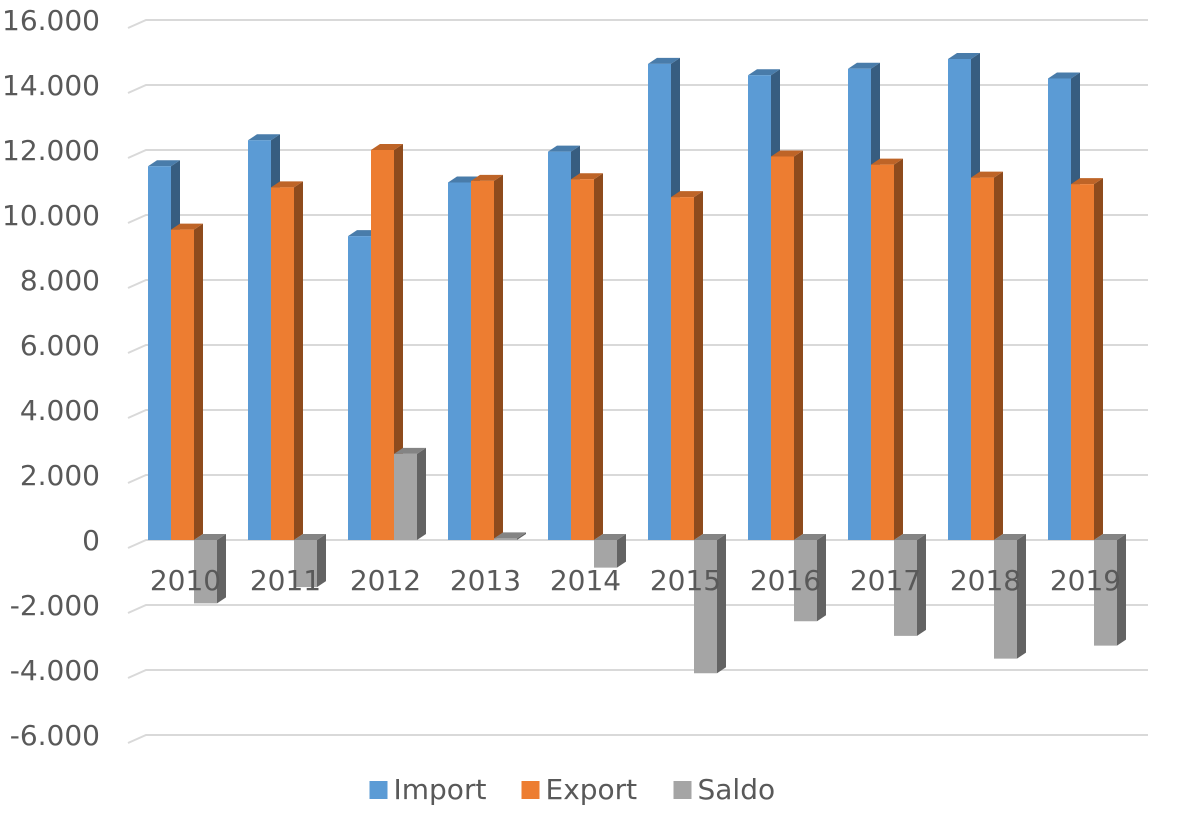  I want to click on y-tick-label: 14.000, so click(51, 85).